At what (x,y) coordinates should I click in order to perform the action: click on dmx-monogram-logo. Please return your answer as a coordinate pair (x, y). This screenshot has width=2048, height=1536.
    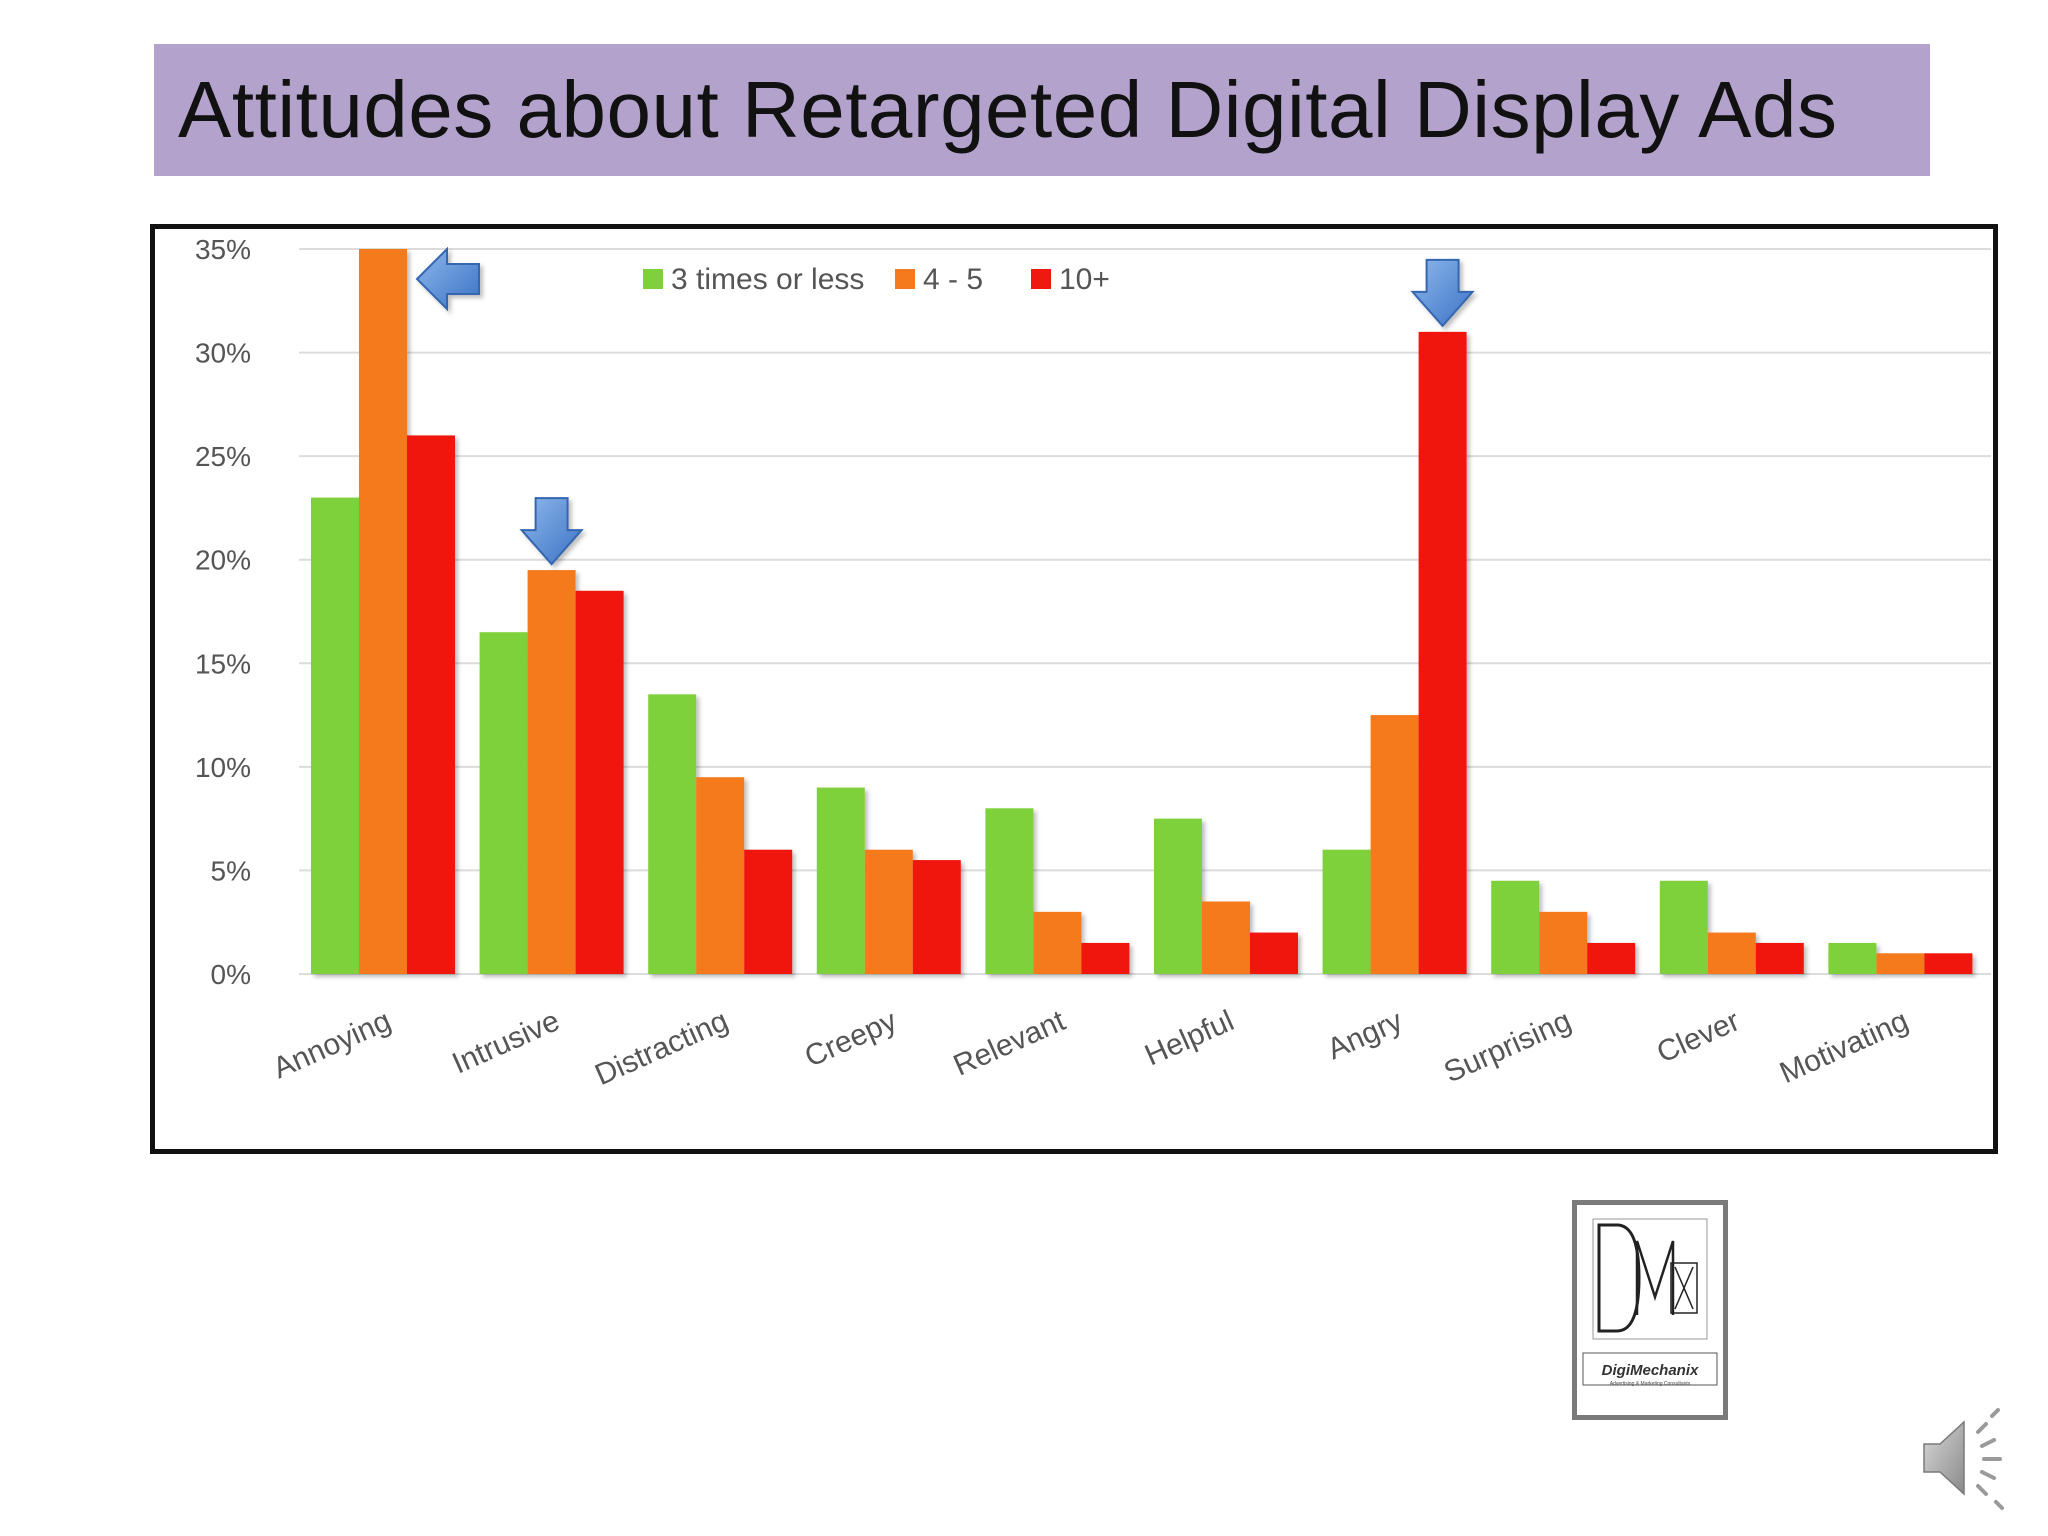
    Looking at the image, I should click on (1650, 1279).